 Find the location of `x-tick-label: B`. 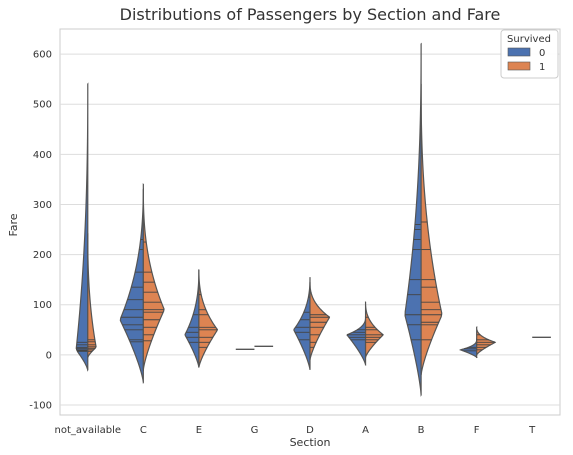

x-tick-label: B is located at coordinates (421, 430).